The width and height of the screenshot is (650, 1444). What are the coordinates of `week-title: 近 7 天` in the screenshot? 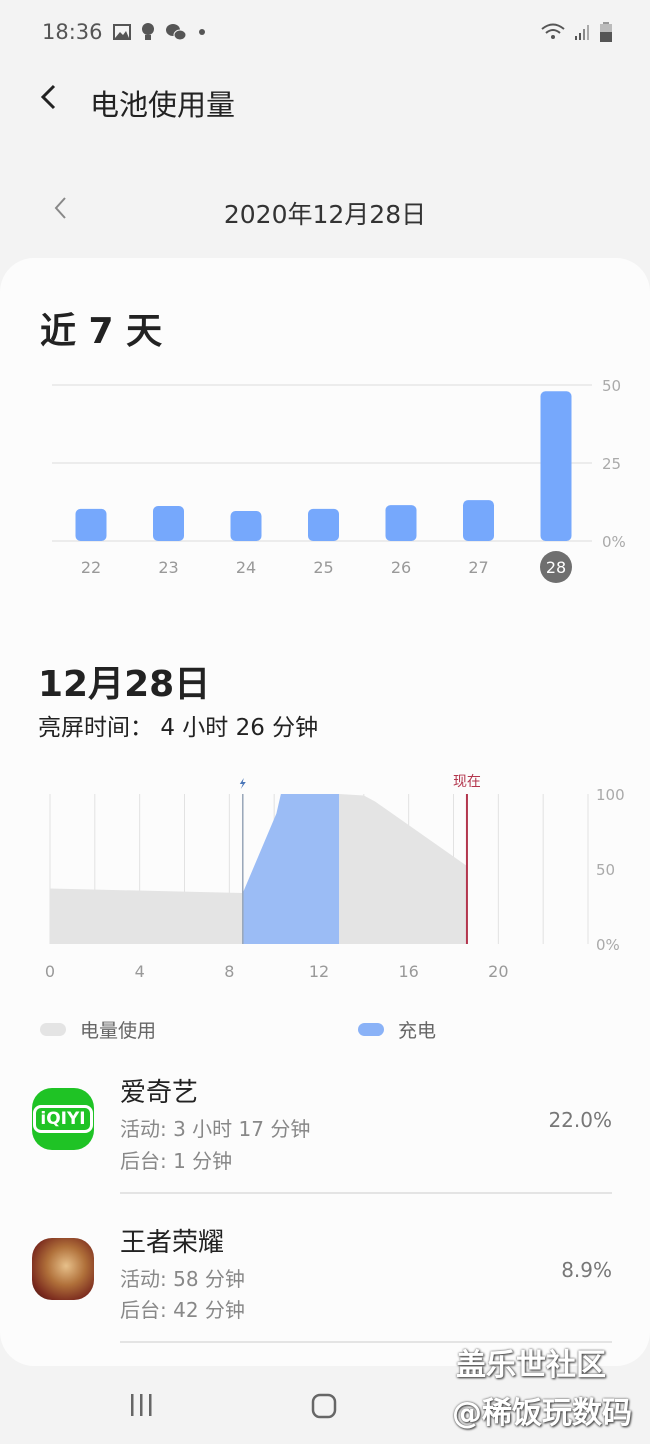 It's located at (101, 331).